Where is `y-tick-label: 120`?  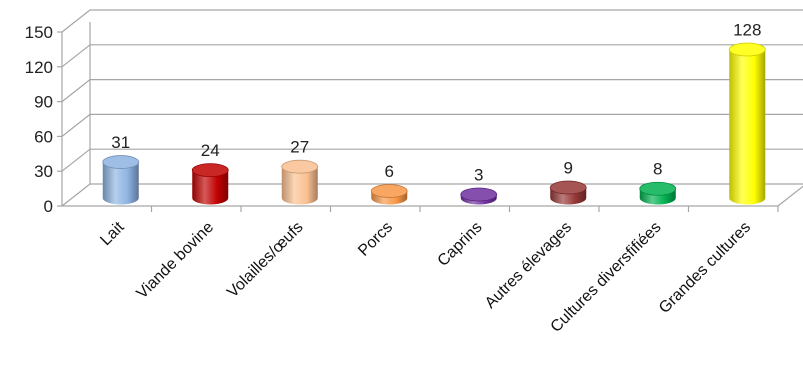 y-tick-label: 120 is located at coordinates (39, 67).